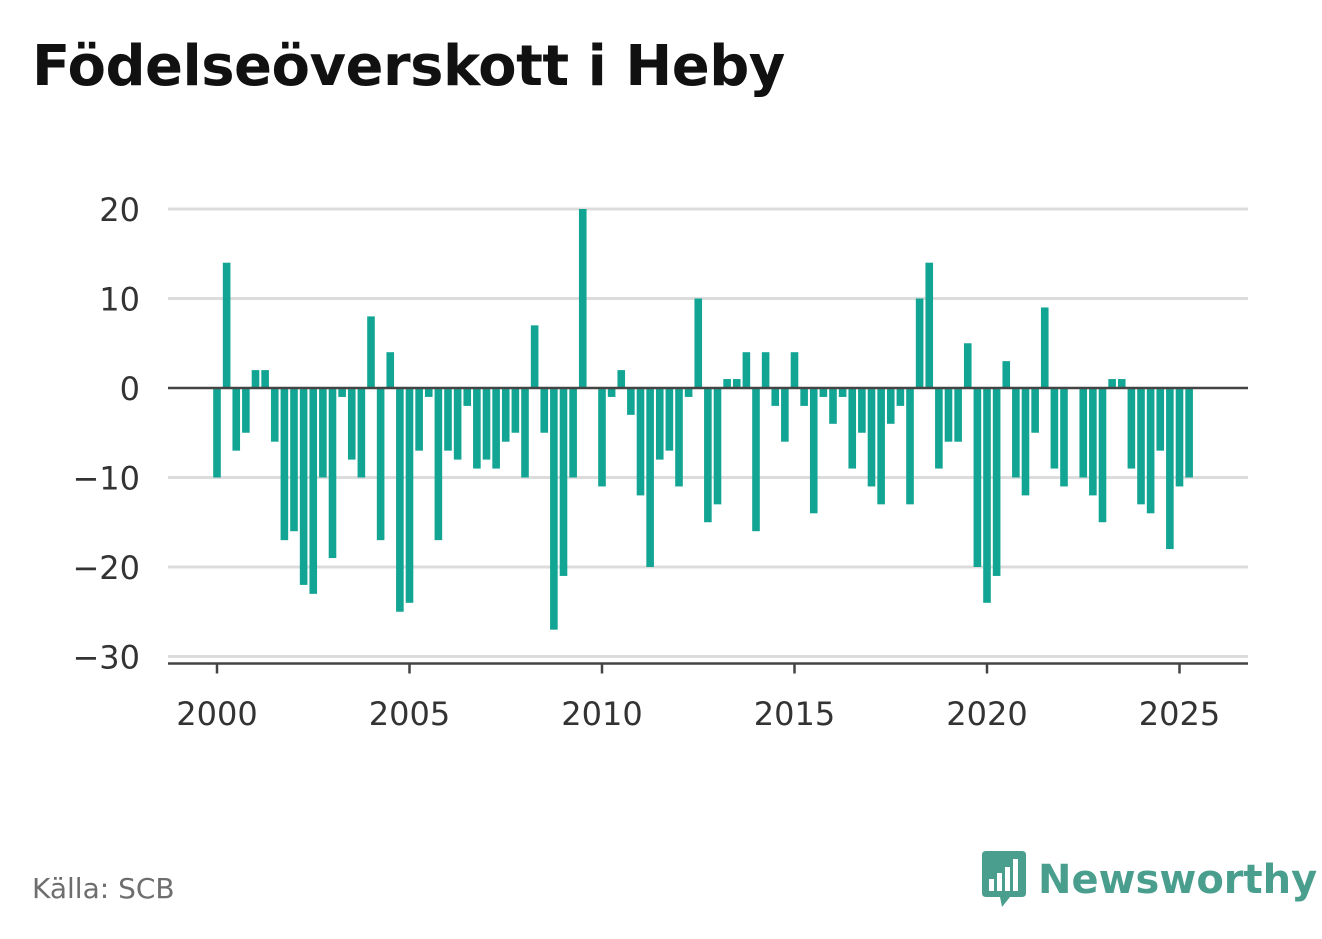  Describe the element at coordinates (1148, 880) in the screenshot. I see `brand-logo: Newsworthy` at that location.